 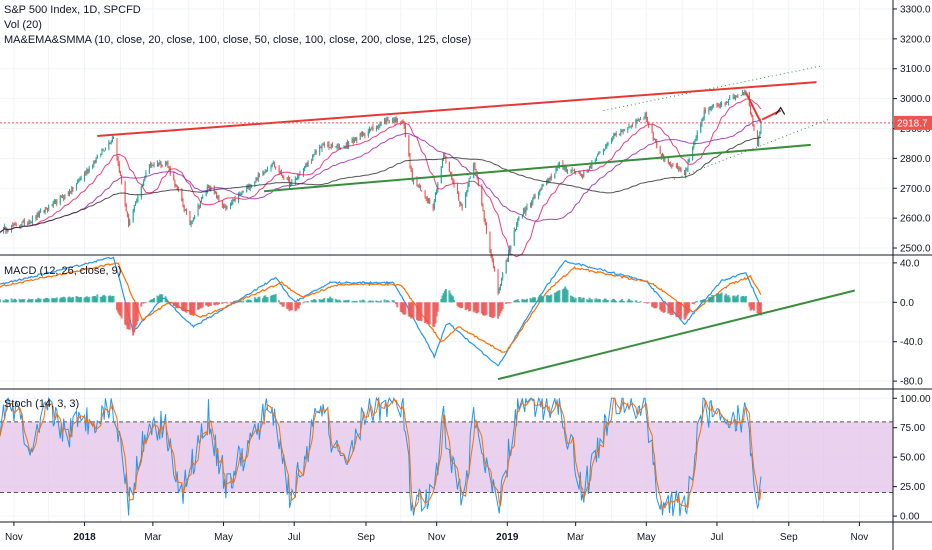 What do you see at coordinates (23, 25) in the screenshot?
I see `vol-indicator: Vol (20)` at bounding box center [23, 25].